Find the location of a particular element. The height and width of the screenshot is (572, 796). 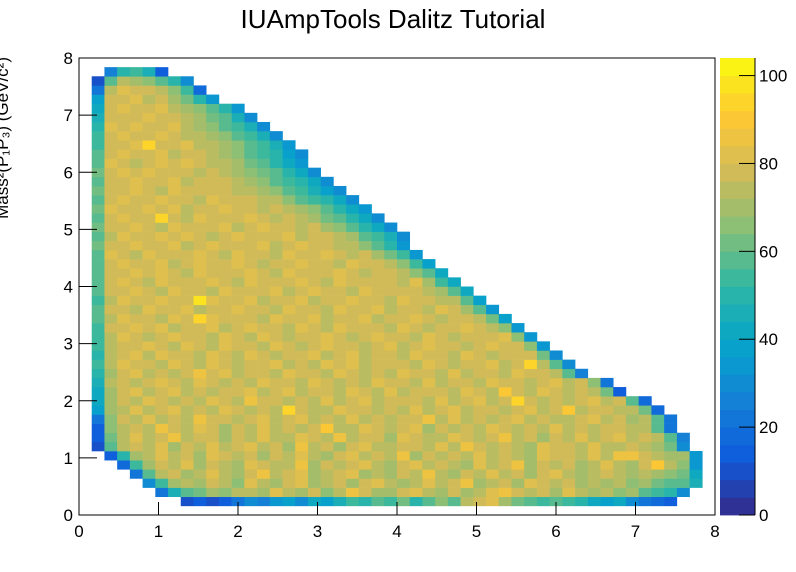

z-tick-label: 0 is located at coordinates (763, 515).